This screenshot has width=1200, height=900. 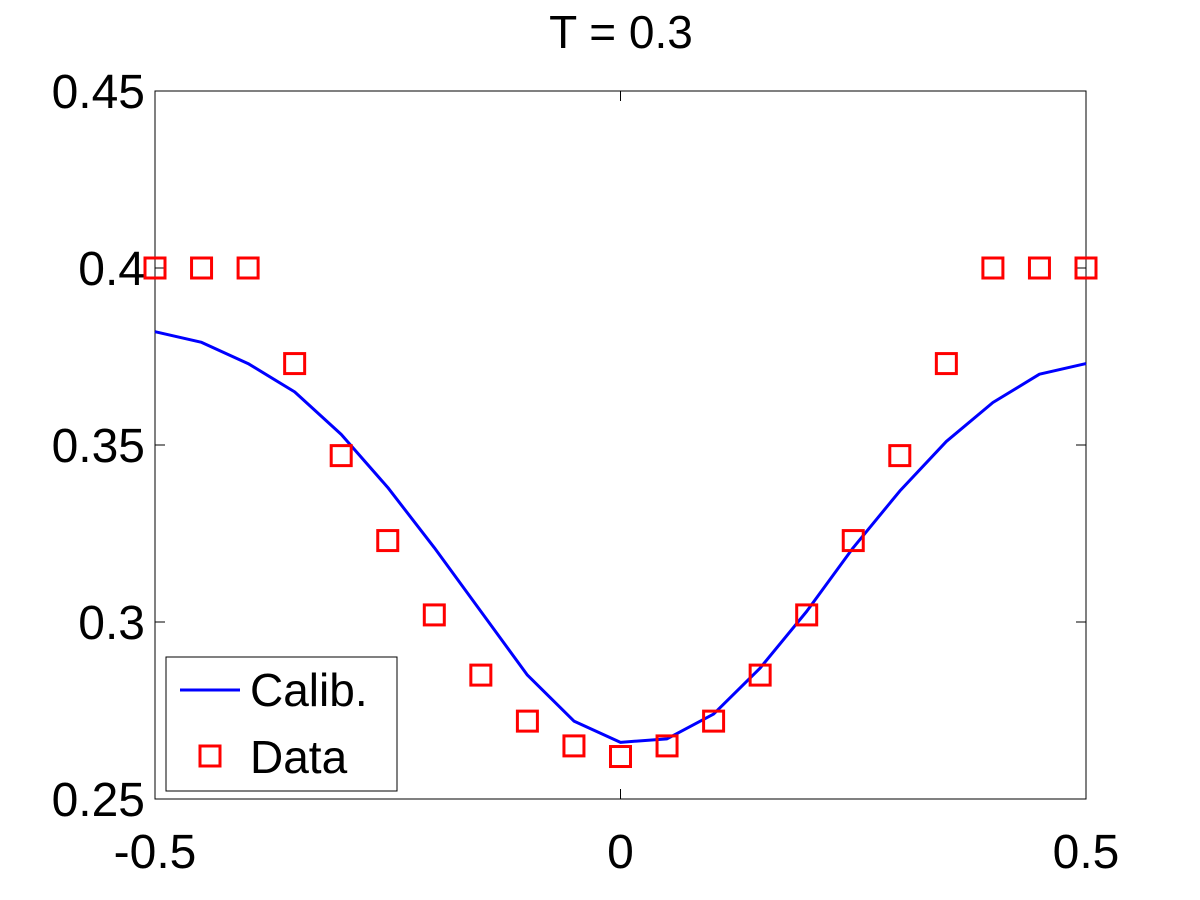 What do you see at coordinates (111, 623) in the screenshot?
I see `y-tick-label: 0.3` at bounding box center [111, 623].